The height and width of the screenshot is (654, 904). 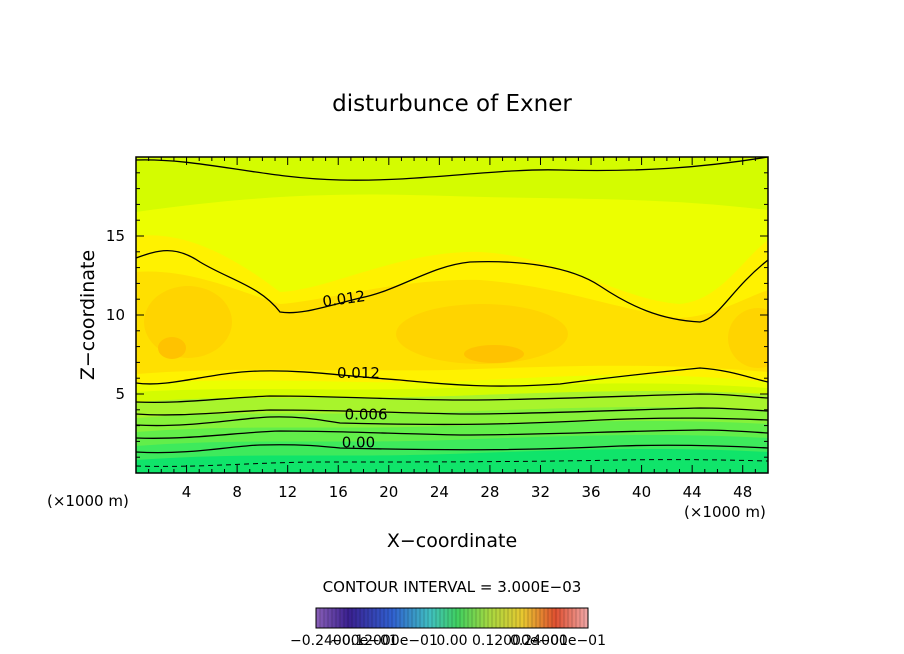 What do you see at coordinates (590, 492) in the screenshot?
I see `x-tick-label: 36` at bounding box center [590, 492].